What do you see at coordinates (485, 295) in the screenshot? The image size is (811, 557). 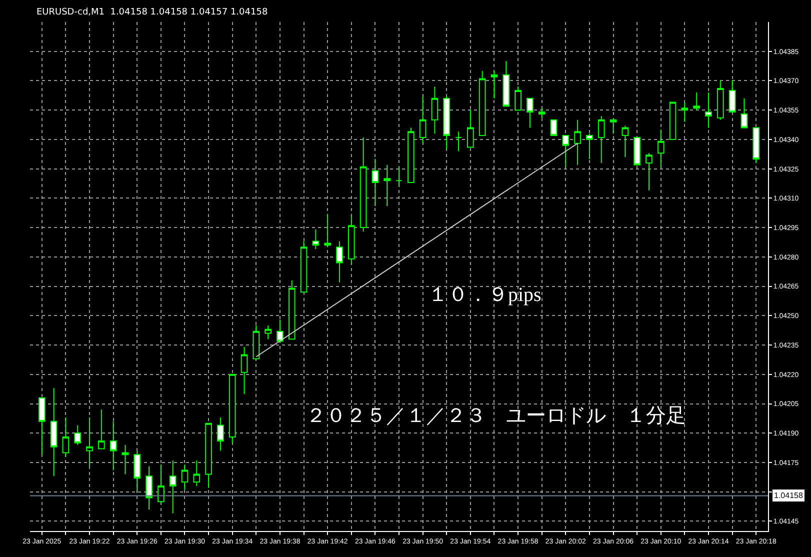 I see `annotation: １０．９pips` at bounding box center [485, 295].